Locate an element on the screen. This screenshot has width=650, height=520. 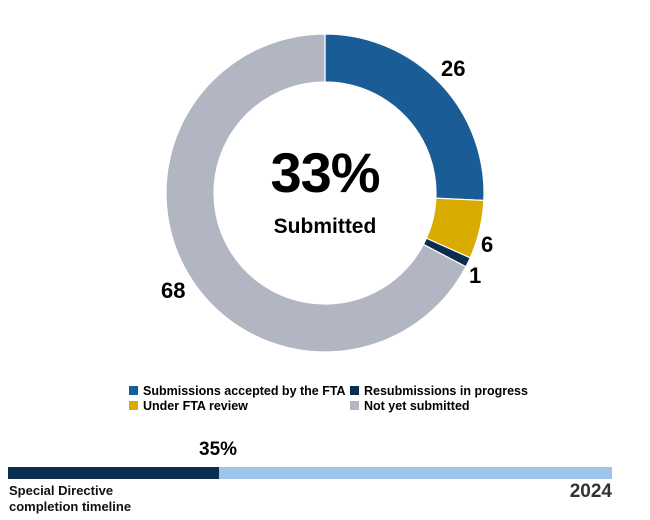
label-review: 6 is located at coordinates (487, 244).